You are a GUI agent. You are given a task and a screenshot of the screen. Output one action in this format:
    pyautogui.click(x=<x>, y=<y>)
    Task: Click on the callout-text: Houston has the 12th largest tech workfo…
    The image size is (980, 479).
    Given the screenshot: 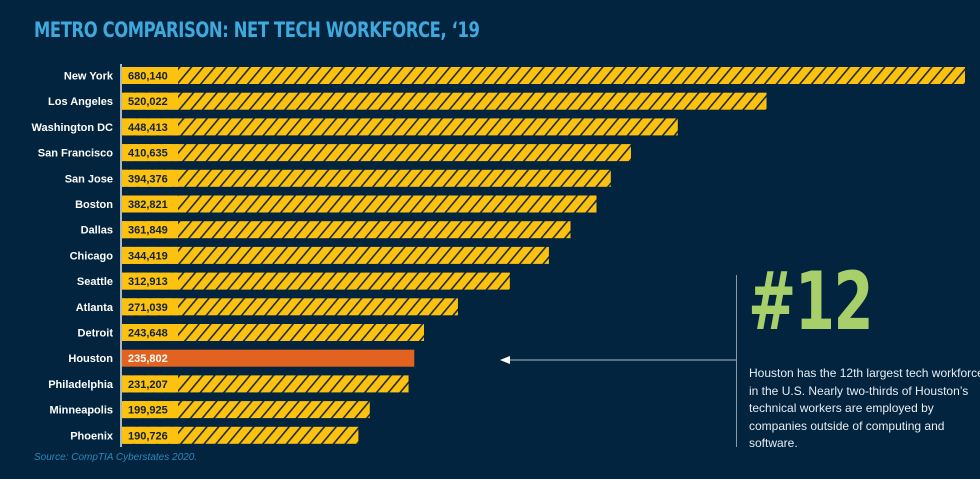 What is the action you would take?
    pyautogui.click(x=864, y=408)
    